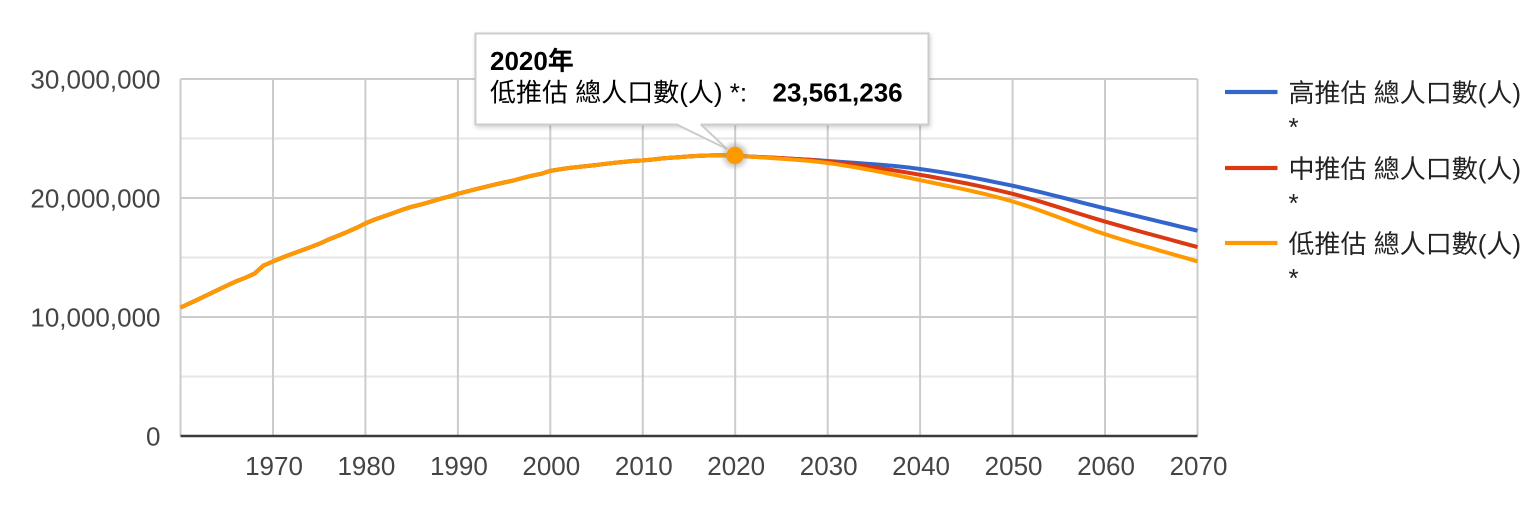 The width and height of the screenshot is (1536, 514). I want to click on svg-text: 1980, so click(366, 466).